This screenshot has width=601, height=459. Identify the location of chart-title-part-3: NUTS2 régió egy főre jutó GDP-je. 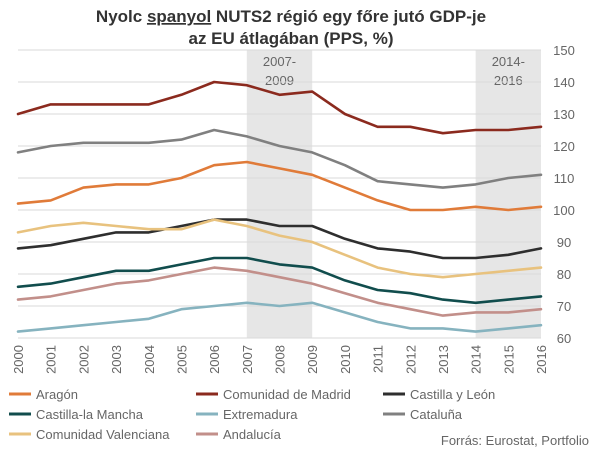
(348, 16).